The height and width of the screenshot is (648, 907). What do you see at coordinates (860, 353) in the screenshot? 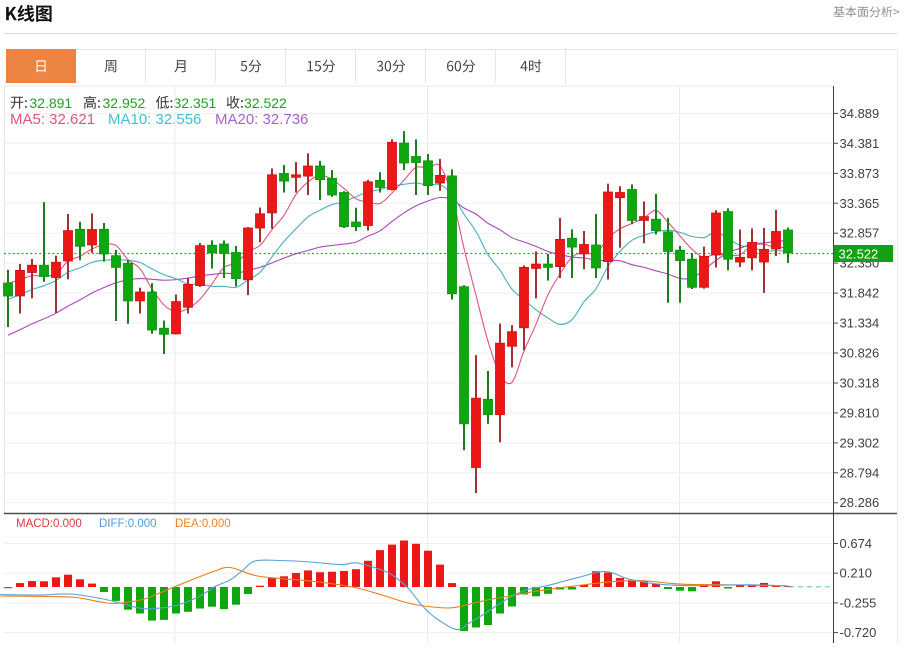
I see `svg-text: 30.826` at bounding box center [860, 353].